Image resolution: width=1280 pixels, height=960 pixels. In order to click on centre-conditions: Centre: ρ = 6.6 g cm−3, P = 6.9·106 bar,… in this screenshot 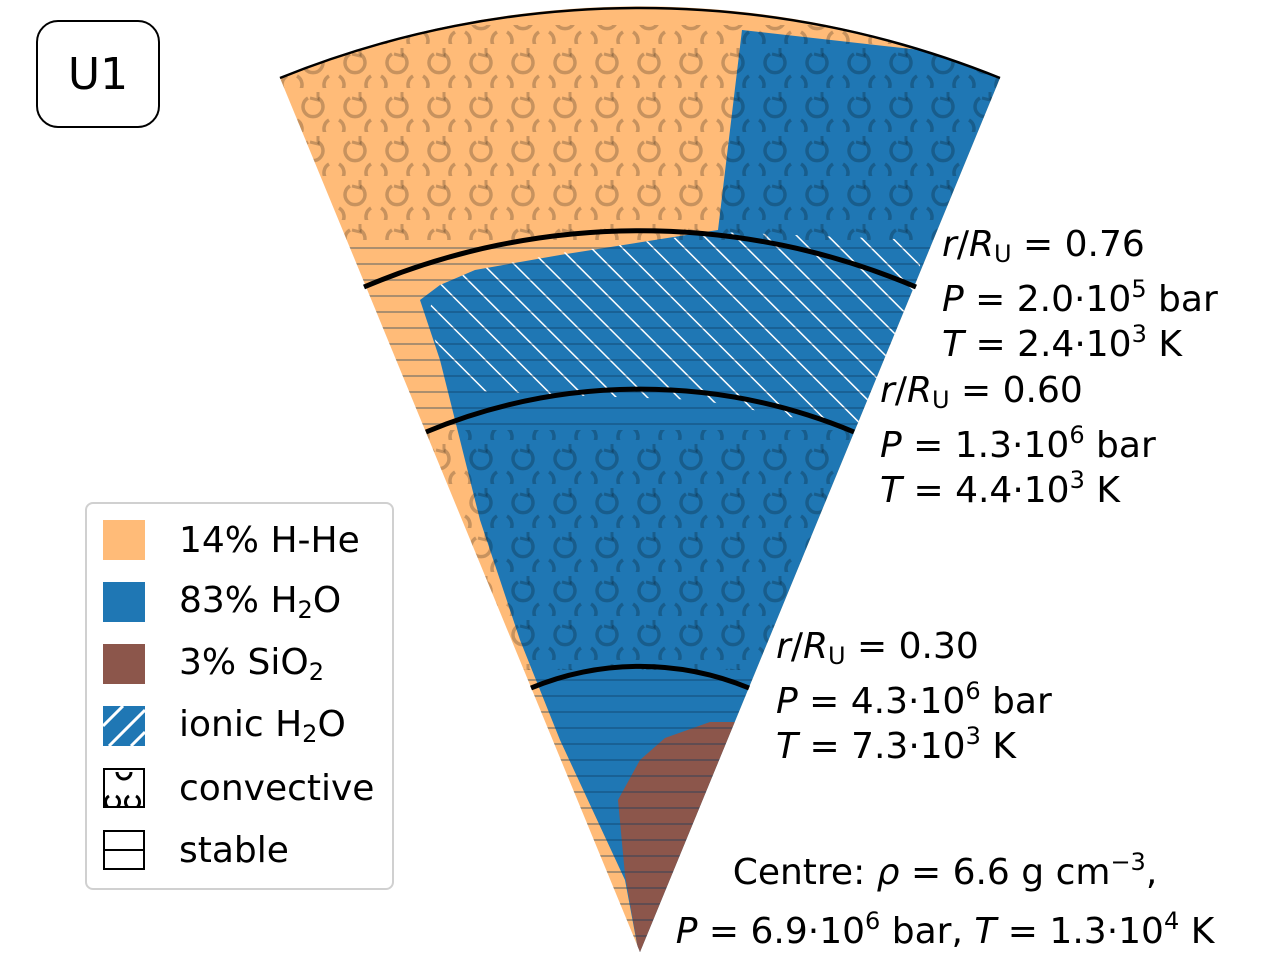, I will do `click(945, 900)`.